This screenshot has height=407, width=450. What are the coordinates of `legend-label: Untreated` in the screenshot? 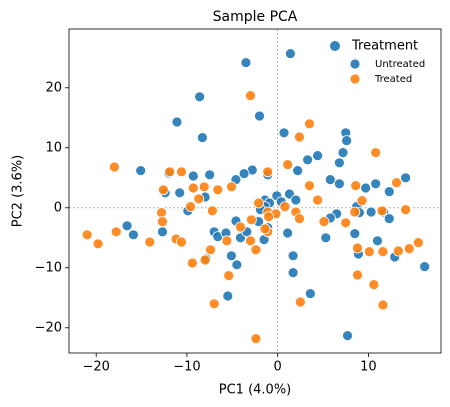 It's located at (400, 64).